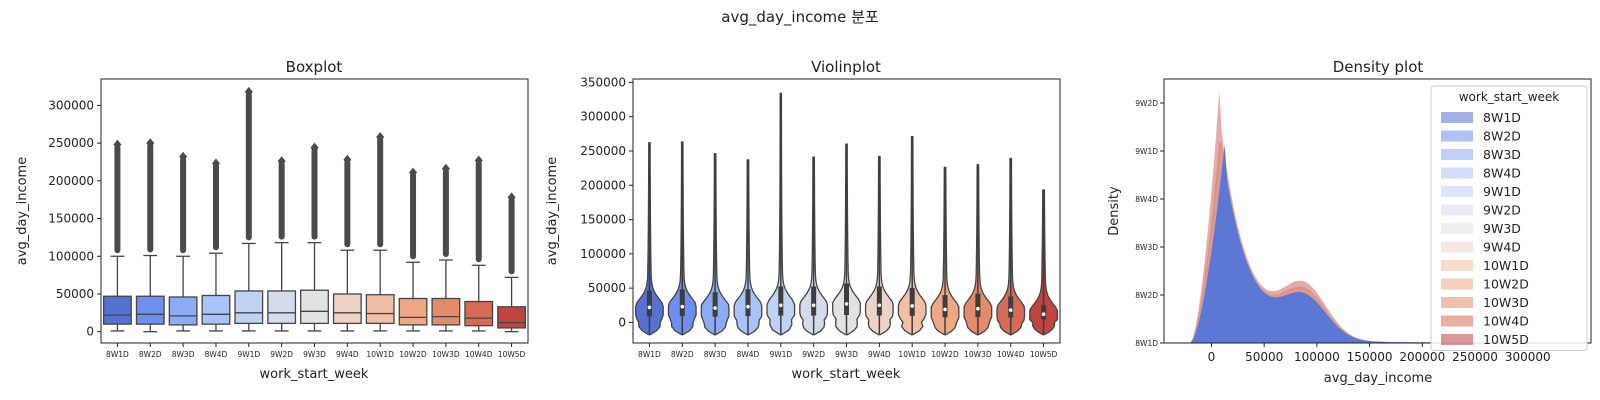 This screenshot has width=1600, height=400. What do you see at coordinates (1375, 242) in the screenshot?
I see `density-area` at bounding box center [1375, 242].